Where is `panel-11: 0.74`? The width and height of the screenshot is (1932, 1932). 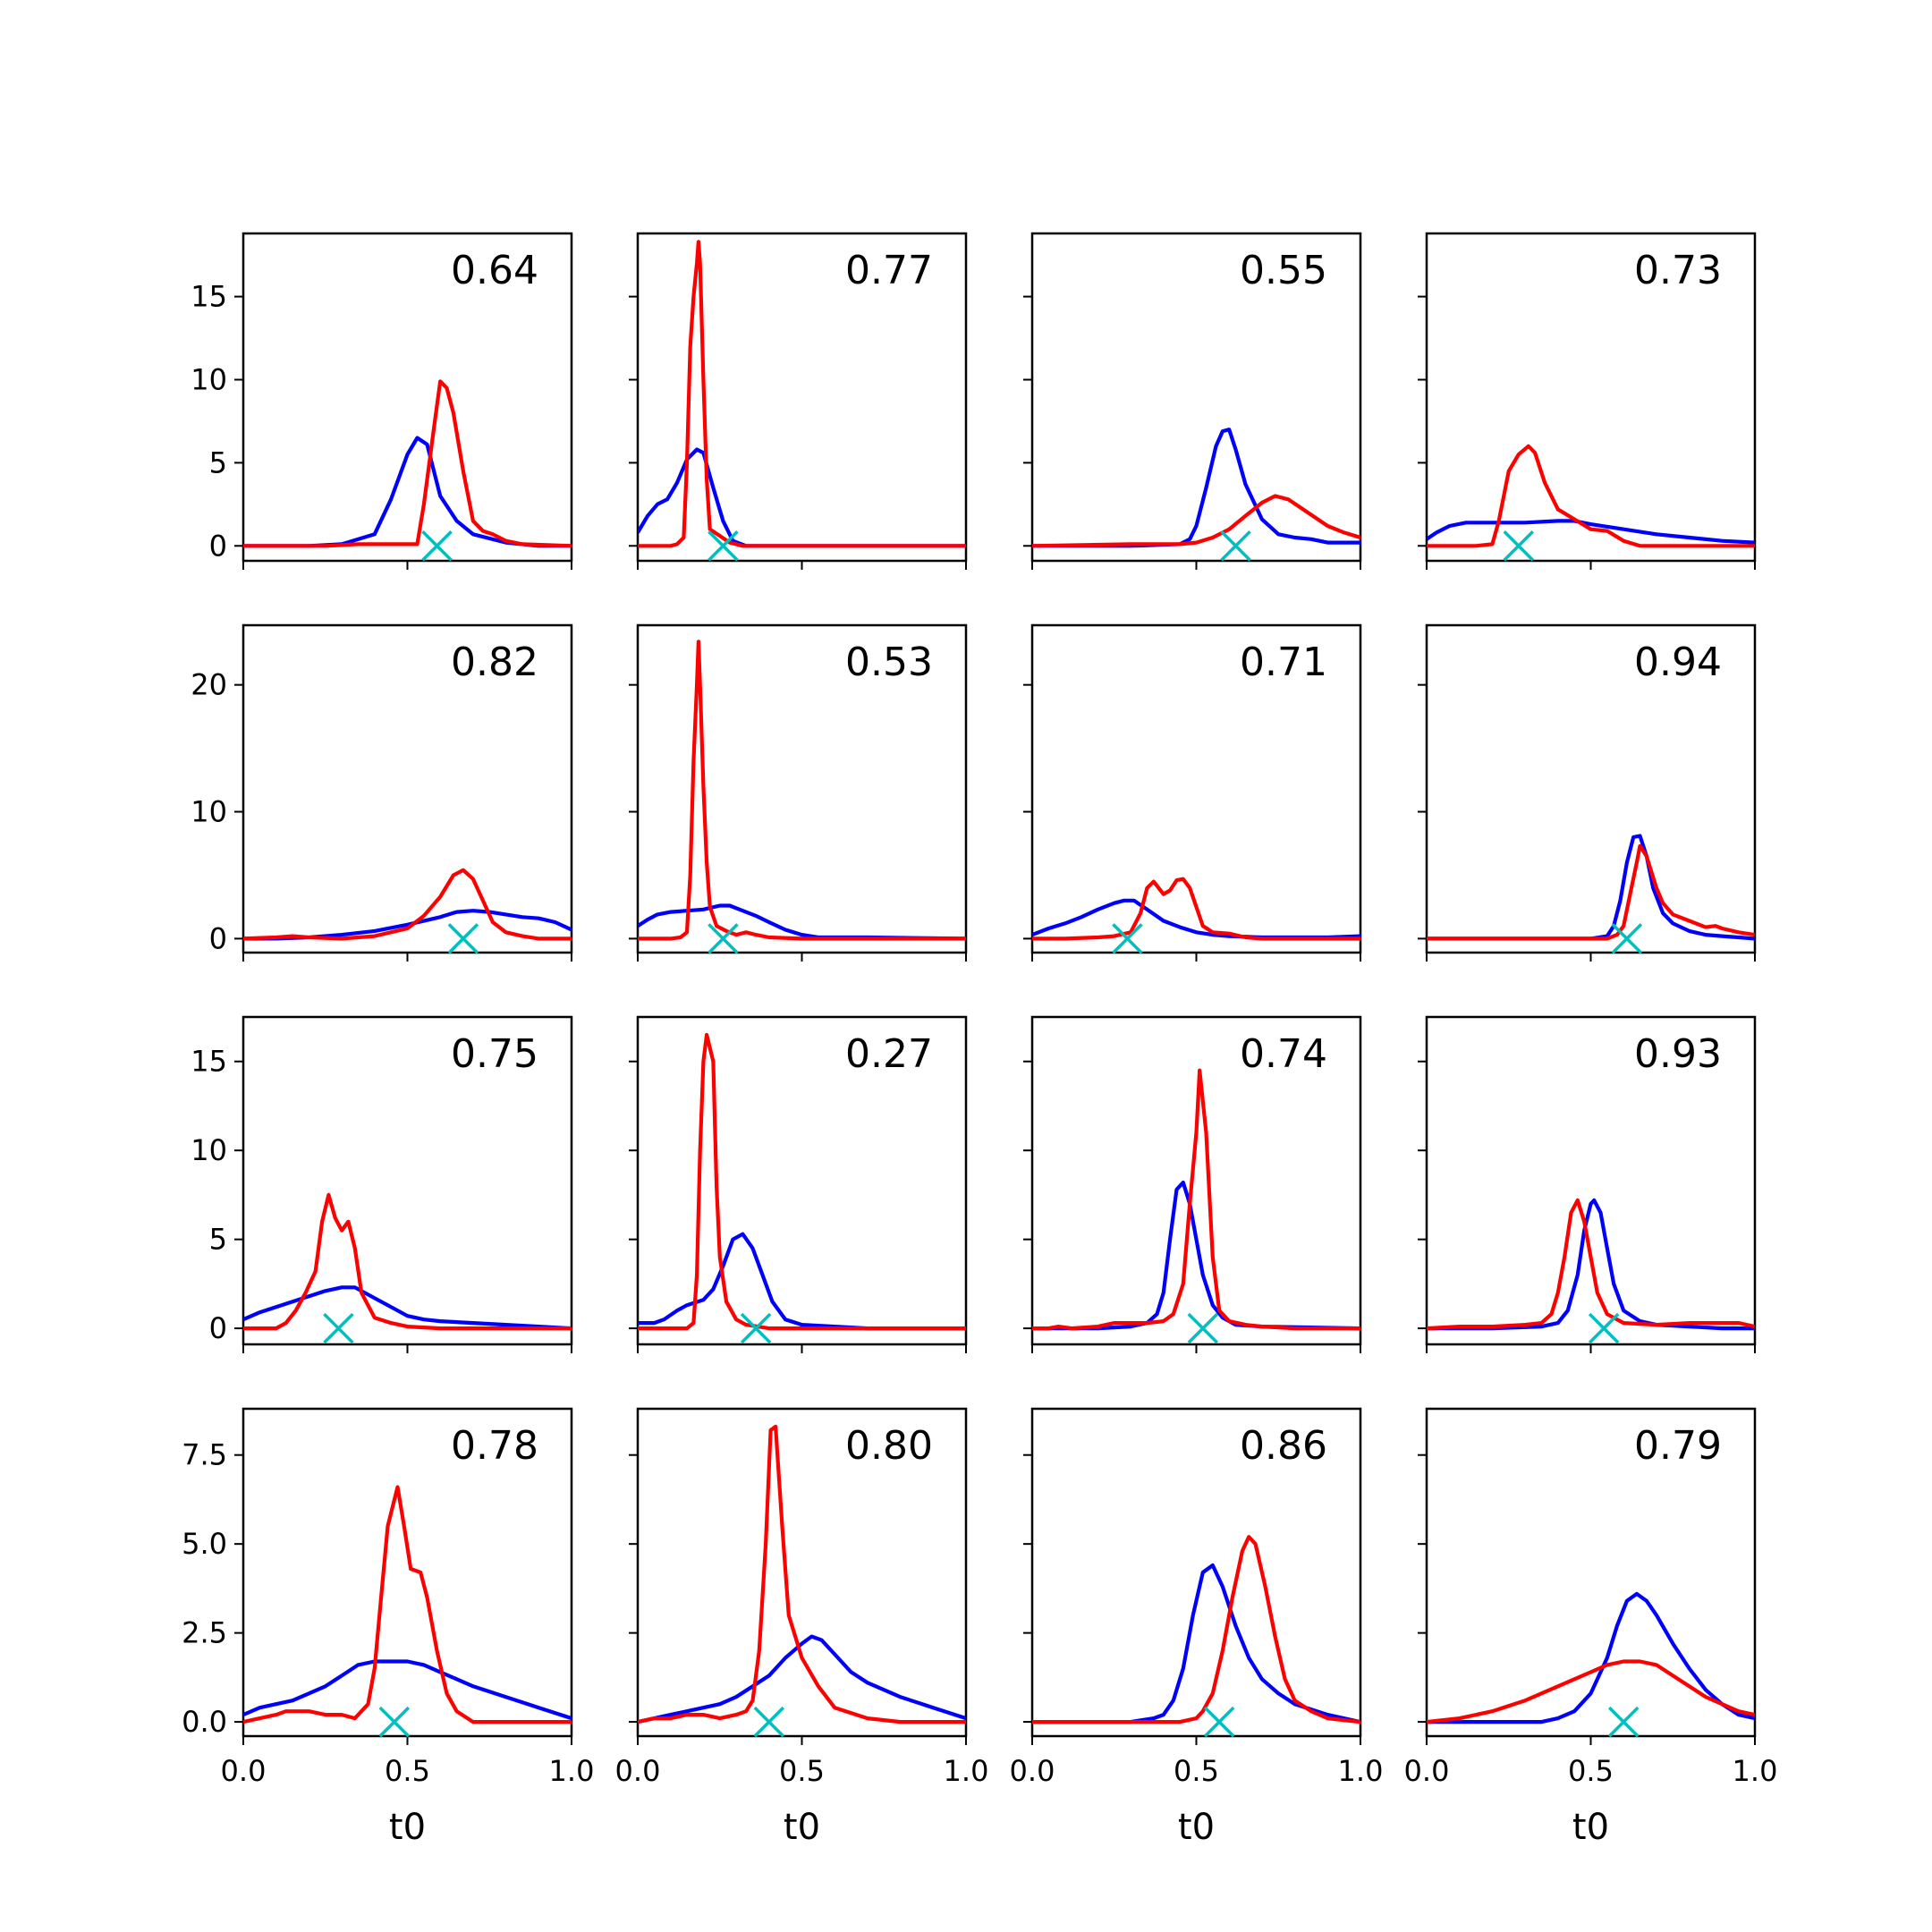 panel-11: 0.74 is located at coordinates (1192, 1184).